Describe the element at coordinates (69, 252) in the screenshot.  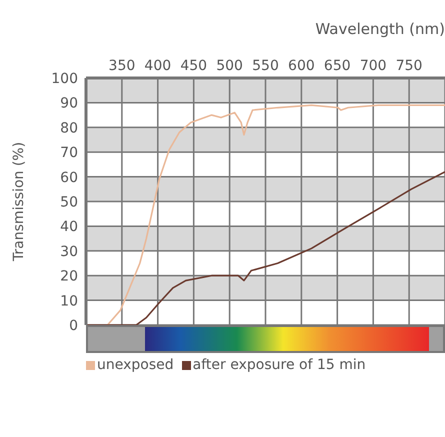
I see `y-tick-label: 30` at that location.